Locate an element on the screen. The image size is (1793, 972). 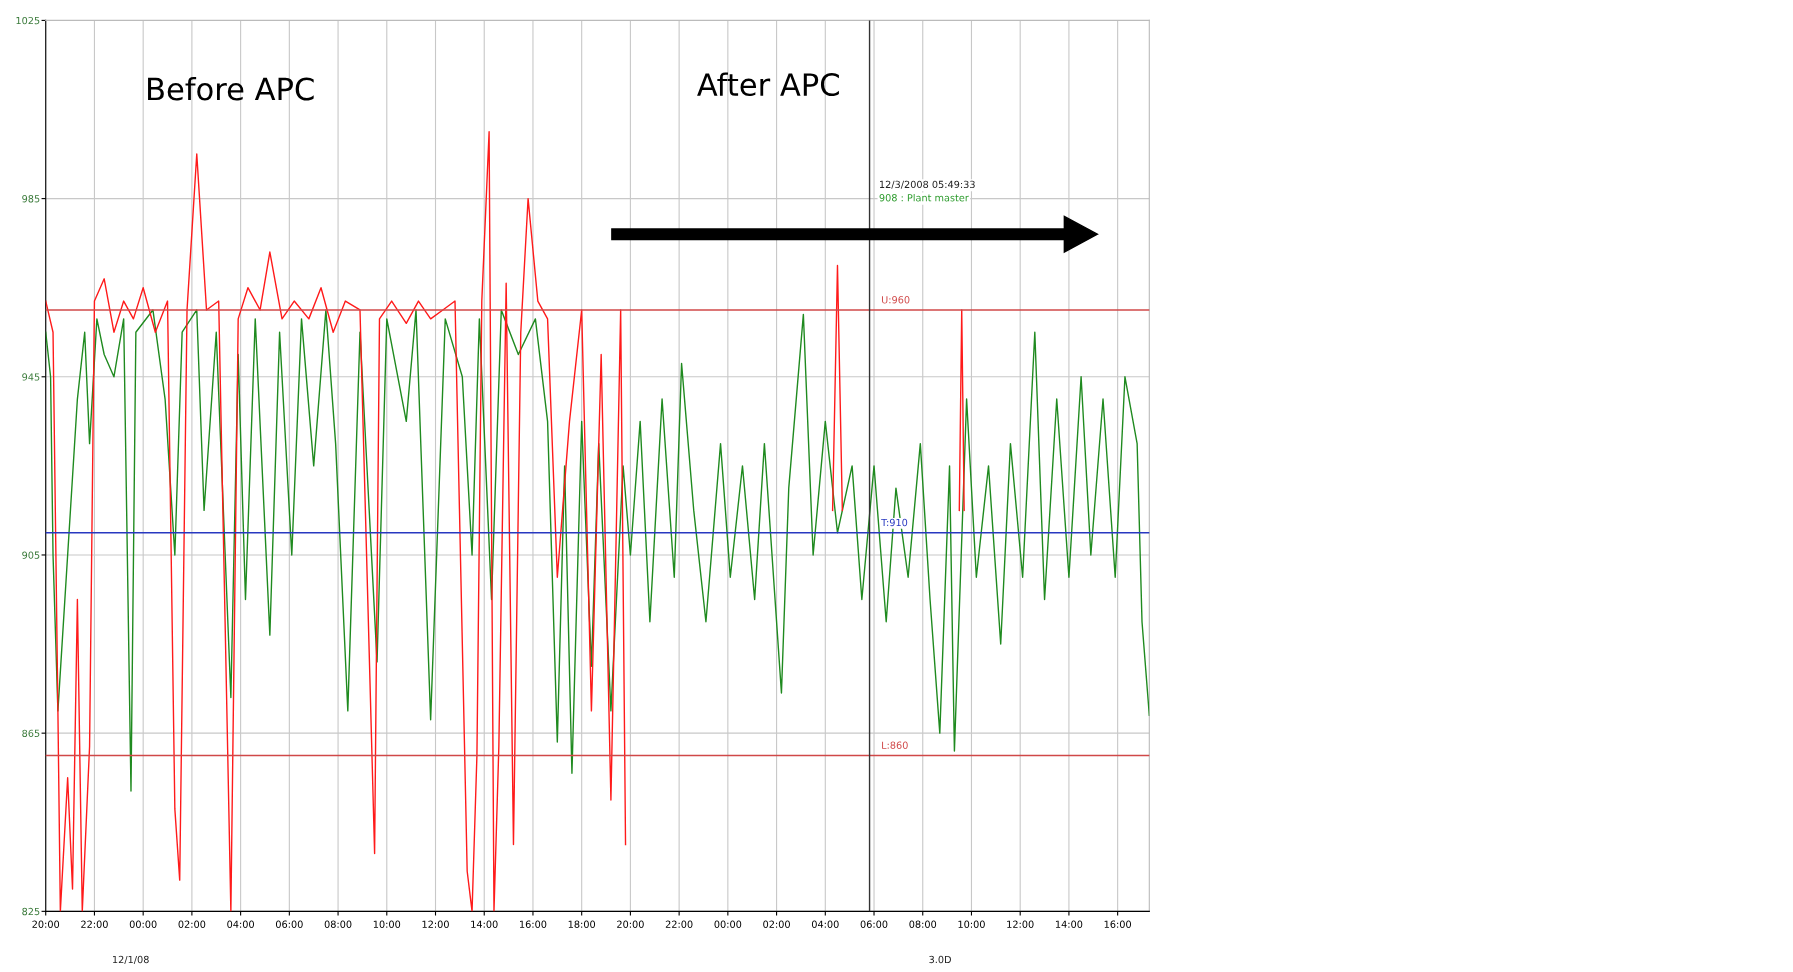
ref-line-label: L:860 is located at coordinates (895, 745).